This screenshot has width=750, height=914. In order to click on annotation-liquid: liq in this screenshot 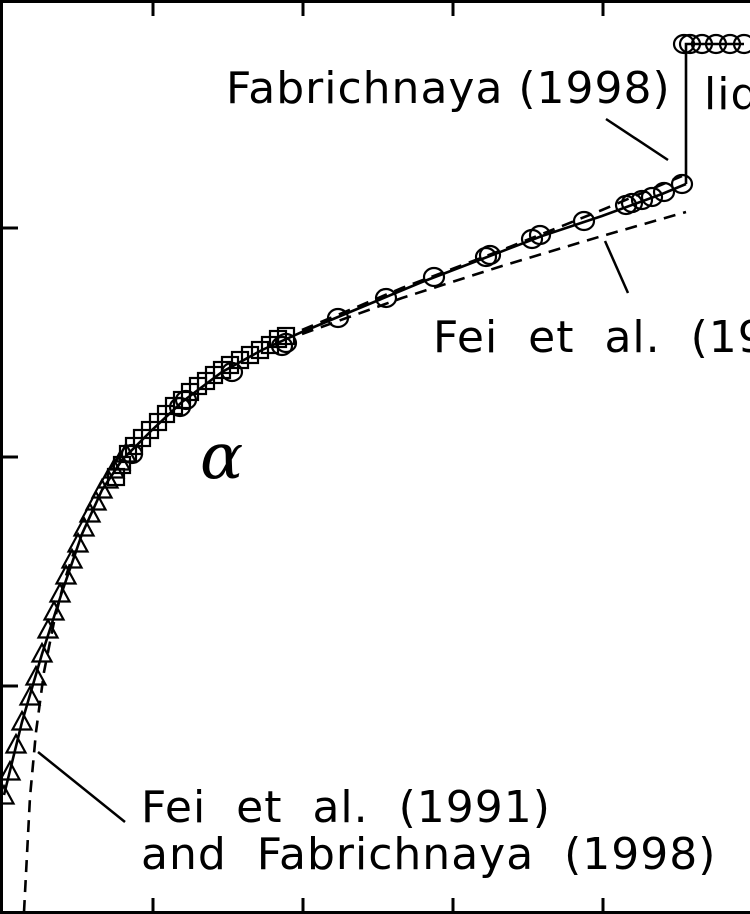, I will do `click(727, 94)`.